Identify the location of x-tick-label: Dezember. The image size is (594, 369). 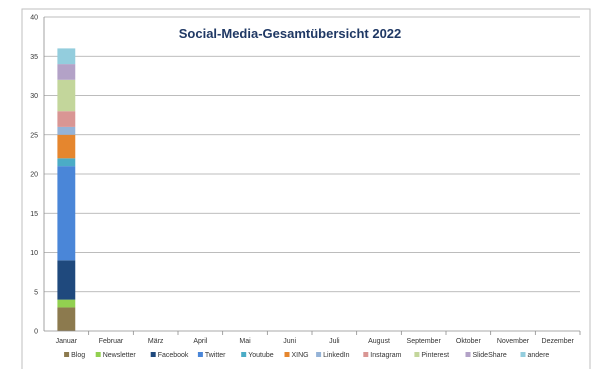
(558, 341).